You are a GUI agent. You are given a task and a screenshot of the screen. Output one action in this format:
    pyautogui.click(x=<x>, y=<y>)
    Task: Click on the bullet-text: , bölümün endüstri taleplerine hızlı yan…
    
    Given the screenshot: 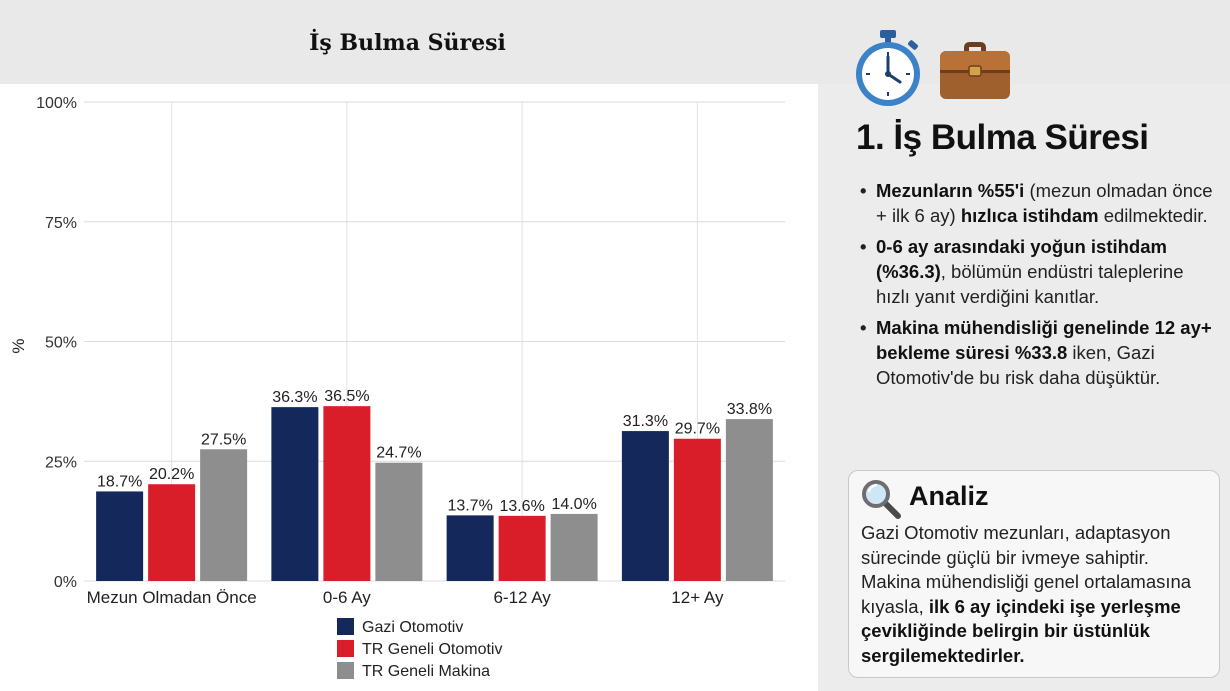 What is the action you would take?
    pyautogui.click(x=1030, y=284)
    